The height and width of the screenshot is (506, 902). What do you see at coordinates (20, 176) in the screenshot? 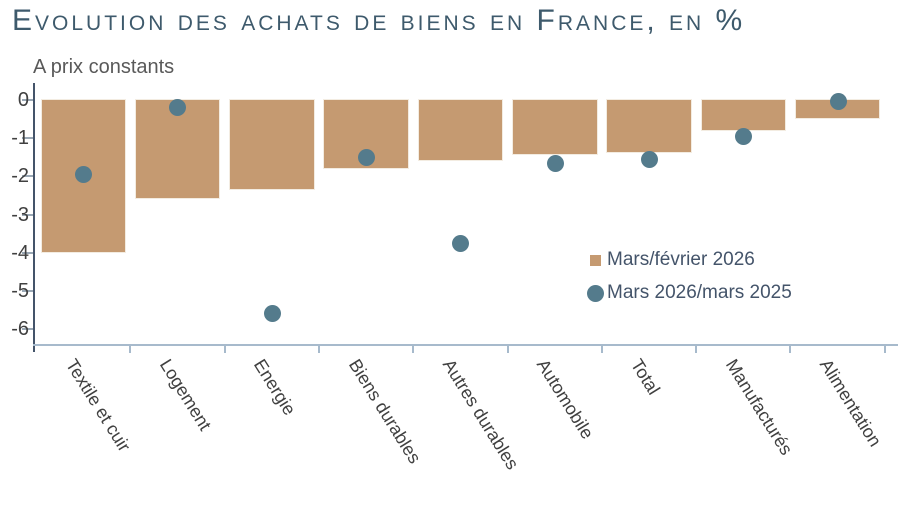
I see `y-tick-label--2: -2` at bounding box center [20, 176].